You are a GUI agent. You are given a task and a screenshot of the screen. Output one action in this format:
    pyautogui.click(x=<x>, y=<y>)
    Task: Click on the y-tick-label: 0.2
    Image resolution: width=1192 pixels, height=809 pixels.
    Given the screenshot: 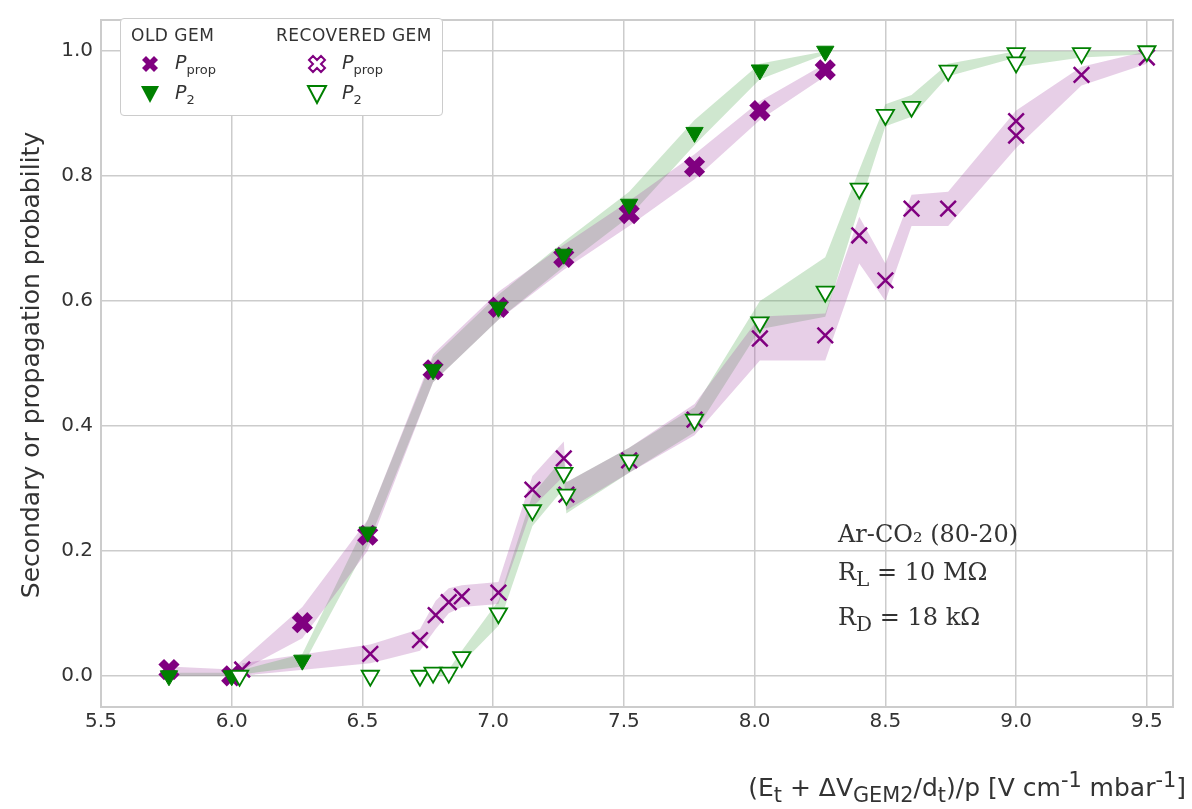 What is the action you would take?
    pyautogui.click(x=77, y=549)
    